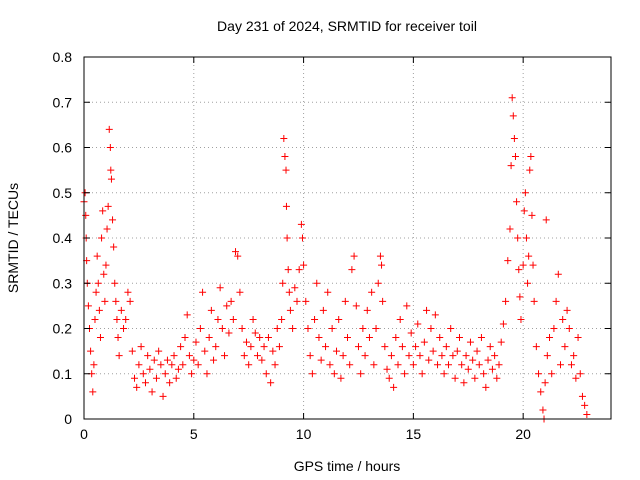  What do you see at coordinates (63, 283) in the screenshot?
I see `y-tick-label: 0.3` at bounding box center [63, 283].